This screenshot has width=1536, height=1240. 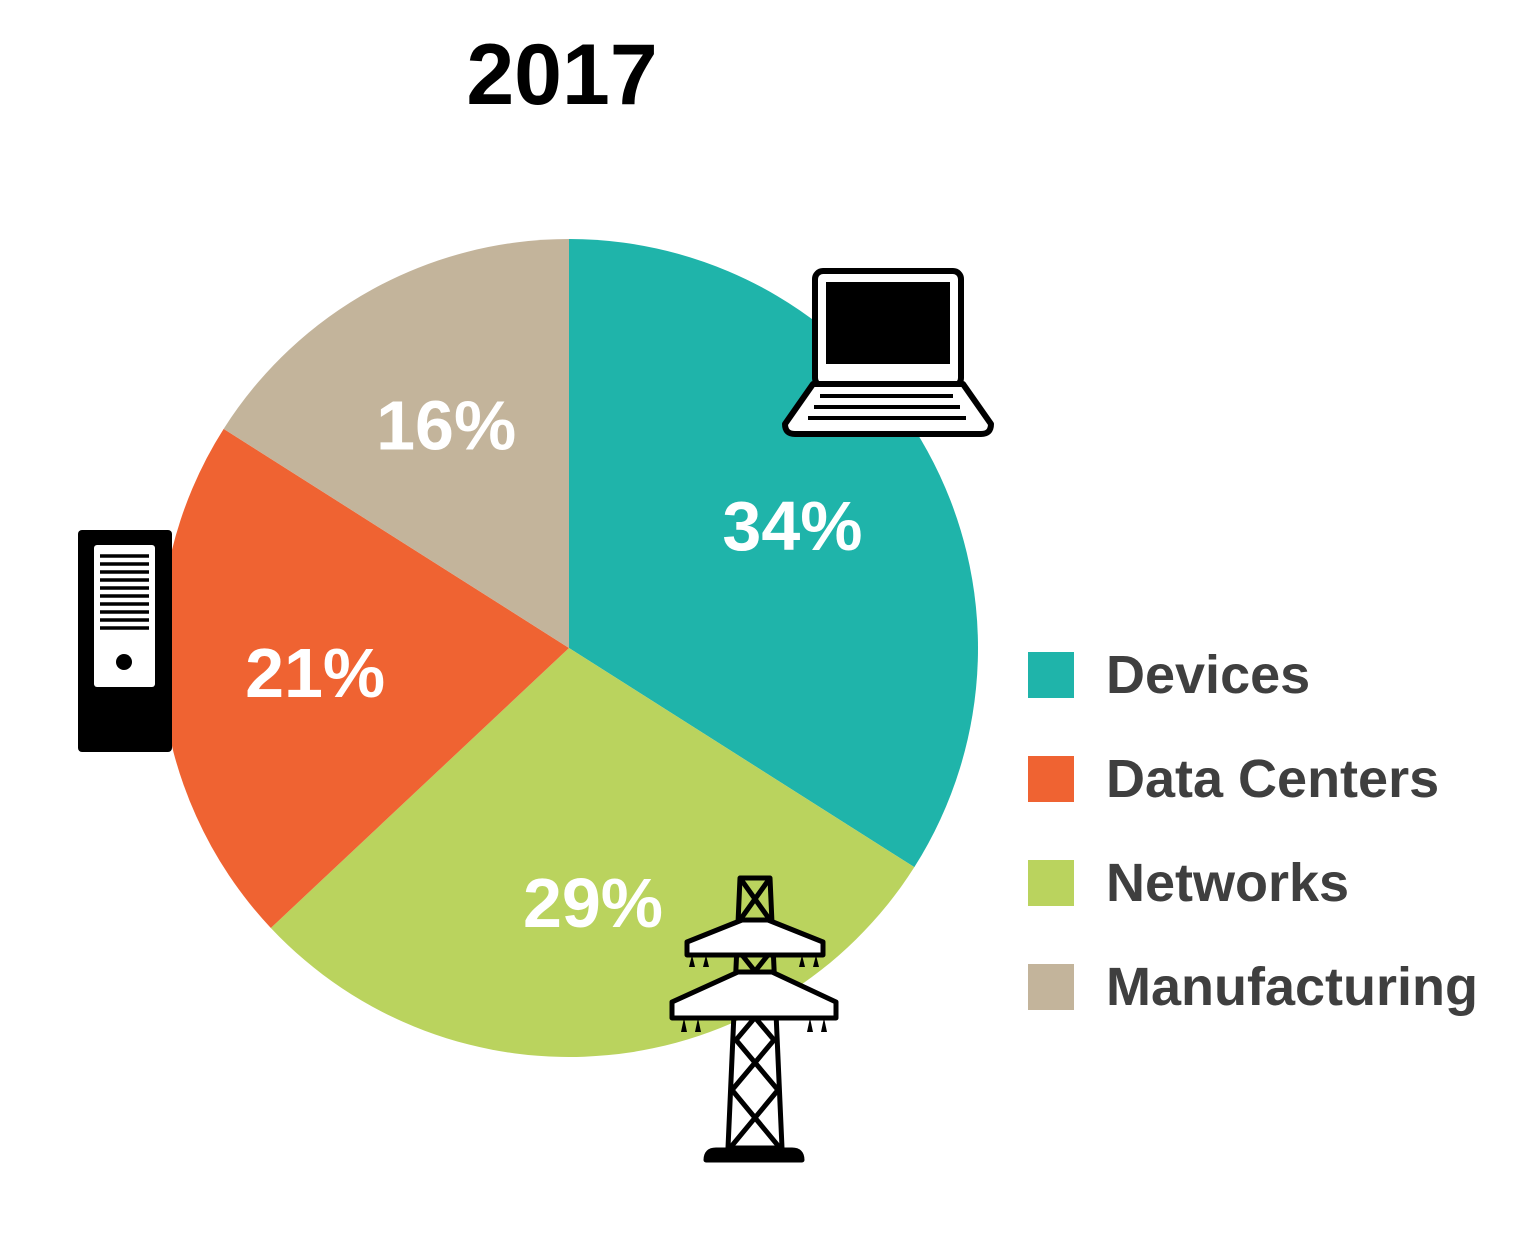 I want to click on pie-slice-data-centers, so click(x=364, y=678).